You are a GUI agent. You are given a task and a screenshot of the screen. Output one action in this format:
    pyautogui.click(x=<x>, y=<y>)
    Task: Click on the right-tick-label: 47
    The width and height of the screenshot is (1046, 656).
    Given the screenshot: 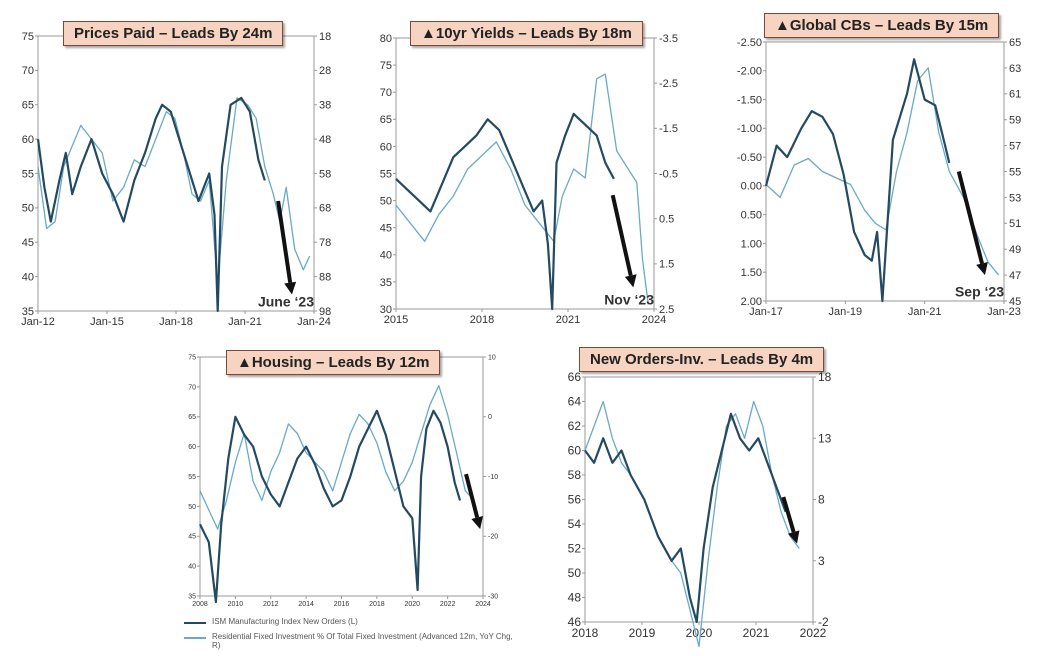 What is the action you would take?
    pyautogui.click(x=1015, y=276)
    